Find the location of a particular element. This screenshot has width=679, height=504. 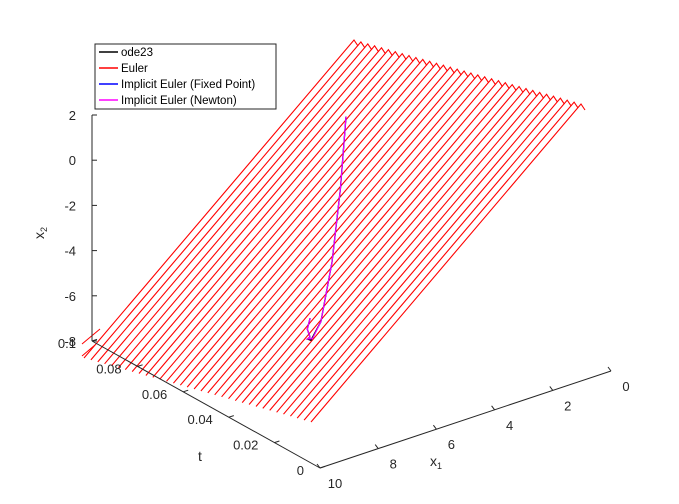

legend-box is located at coordinates (185, 76).